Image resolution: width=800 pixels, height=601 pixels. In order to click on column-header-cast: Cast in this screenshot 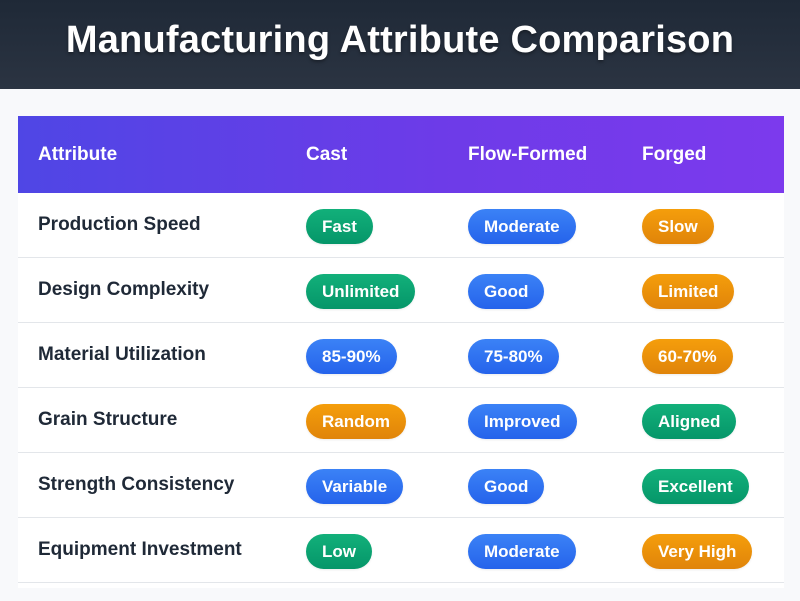, I will do `click(327, 154)`.